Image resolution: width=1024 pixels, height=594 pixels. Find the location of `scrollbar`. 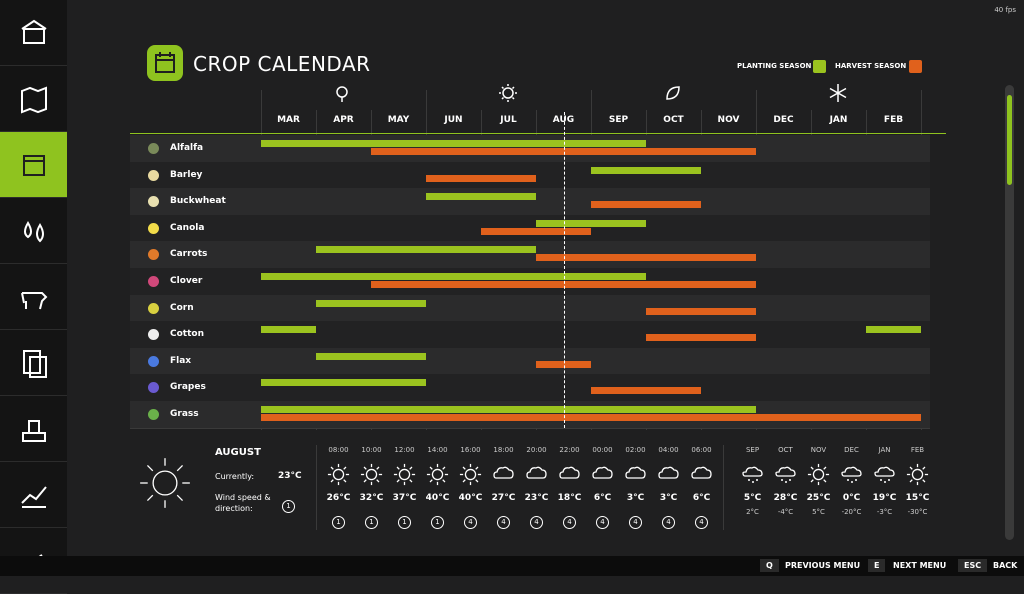

scrollbar is located at coordinates (1009, 312).